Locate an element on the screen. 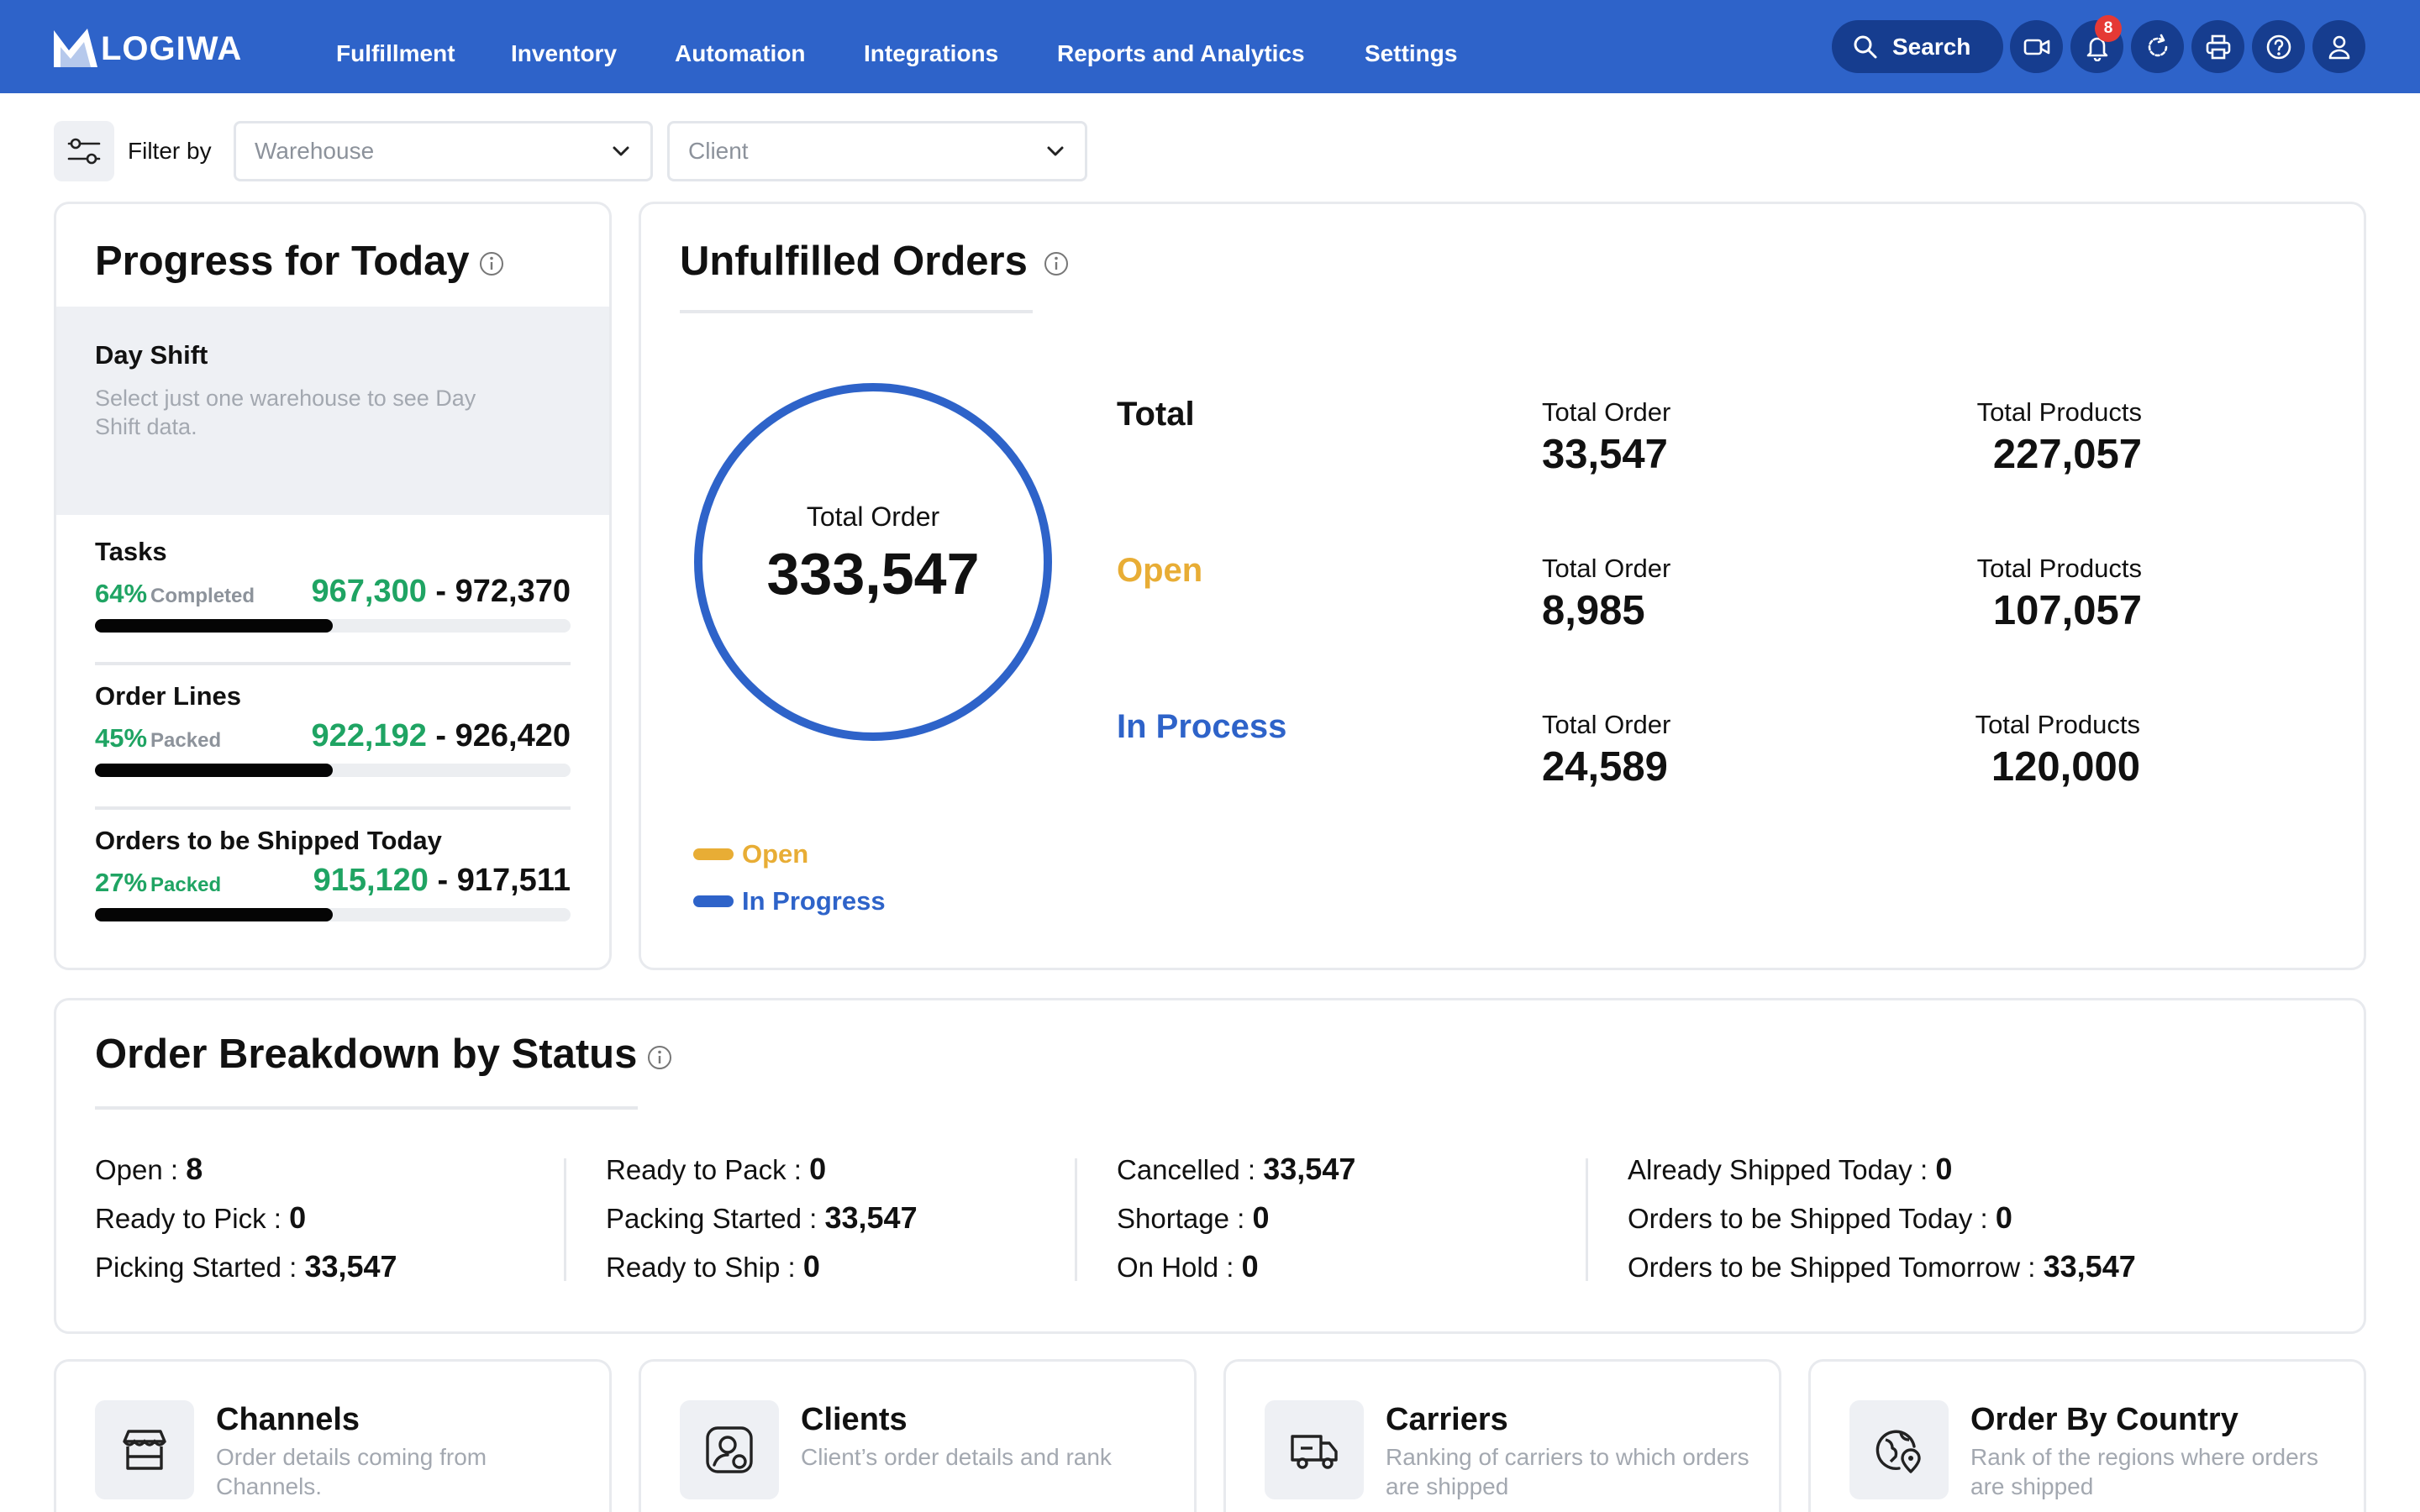 The image size is (2420, 1512). print-button is located at coordinates (2217, 46).